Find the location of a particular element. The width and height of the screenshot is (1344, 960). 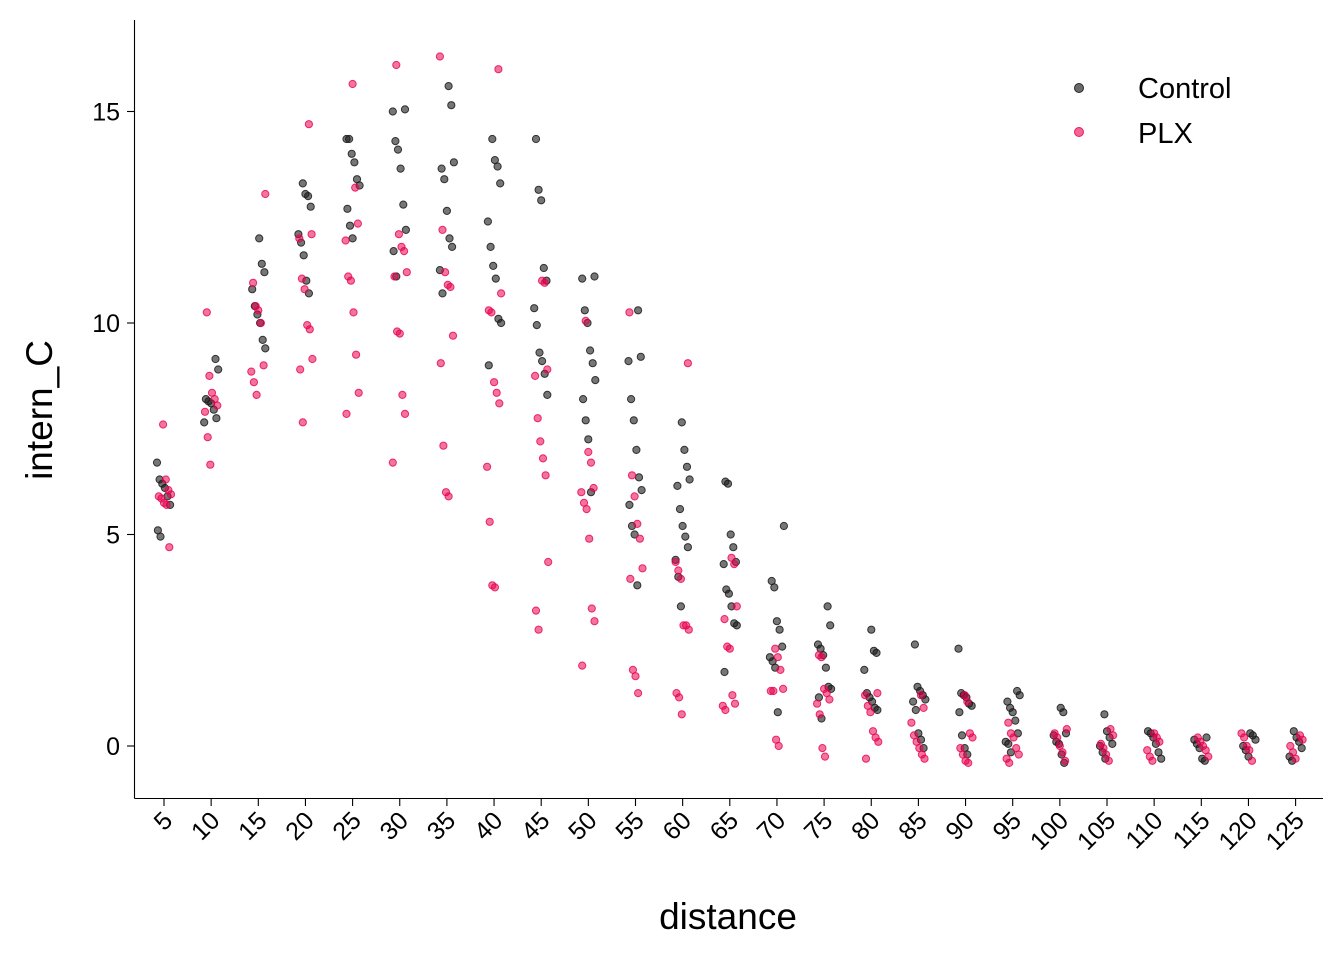

x-tick-label: 85 is located at coordinates (912, 825).